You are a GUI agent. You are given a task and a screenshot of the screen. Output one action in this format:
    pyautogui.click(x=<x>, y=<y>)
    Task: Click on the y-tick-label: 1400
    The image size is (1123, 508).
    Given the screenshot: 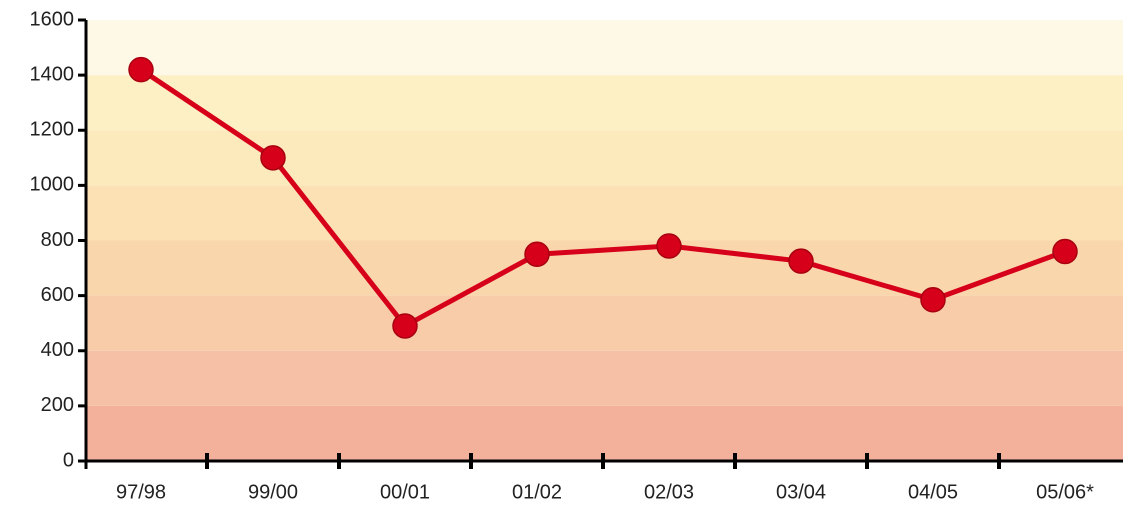 What is the action you would take?
    pyautogui.click(x=52, y=74)
    